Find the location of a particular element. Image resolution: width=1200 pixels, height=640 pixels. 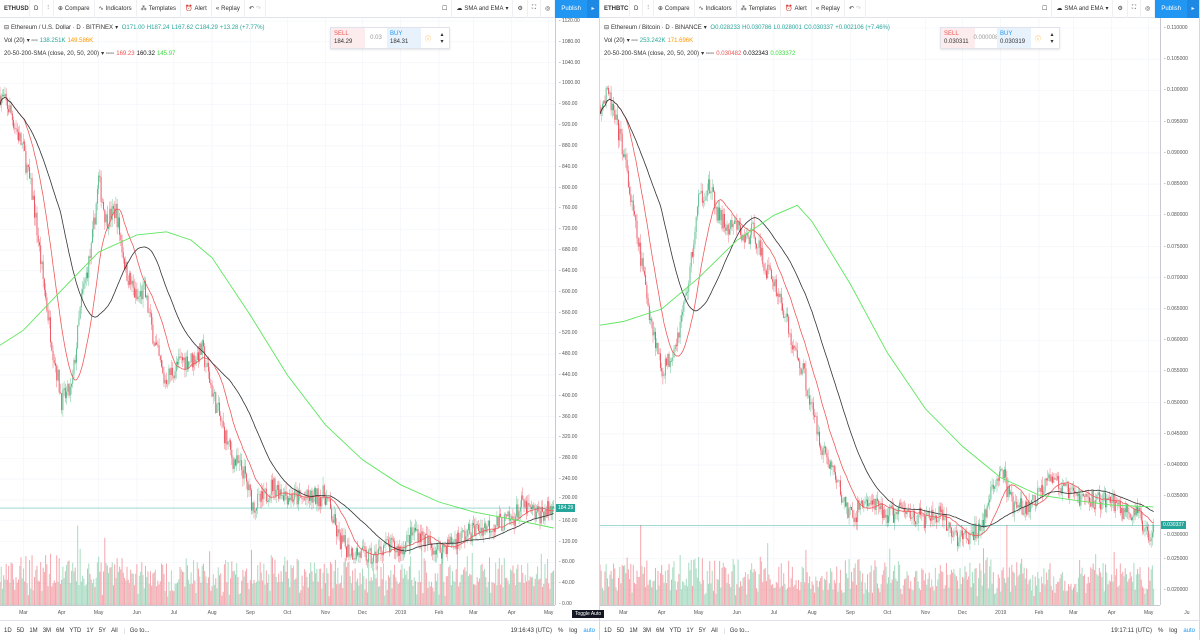

symbol-search: ETHBTC is located at coordinates (615, 9).